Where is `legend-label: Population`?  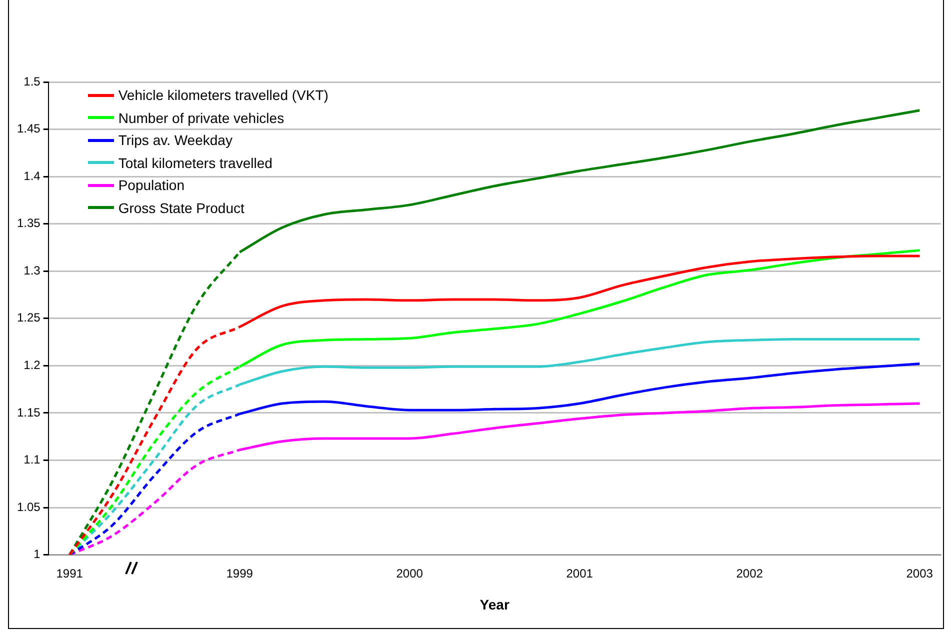
legend-label: Population is located at coordinates (151, 185).